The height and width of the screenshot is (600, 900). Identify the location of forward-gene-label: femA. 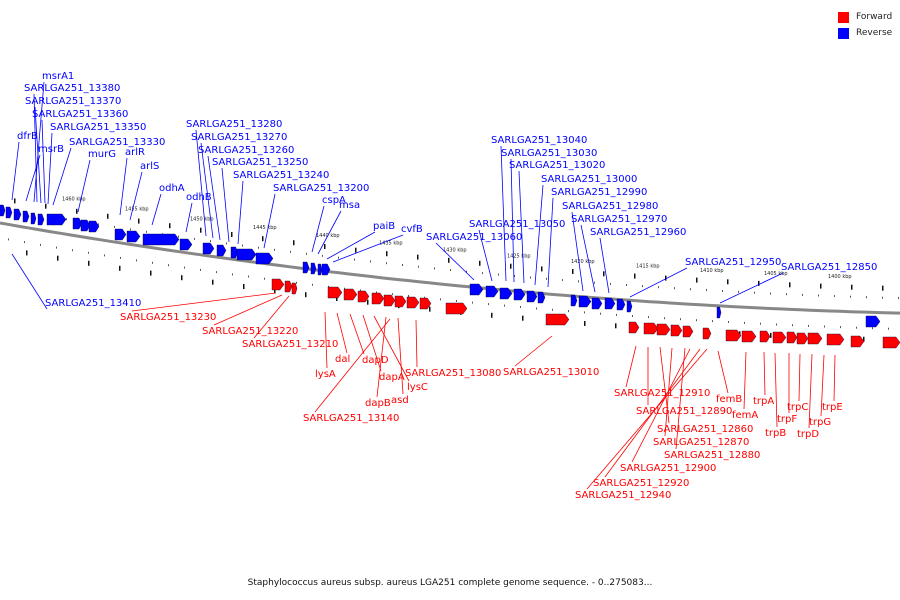
(745, 415).